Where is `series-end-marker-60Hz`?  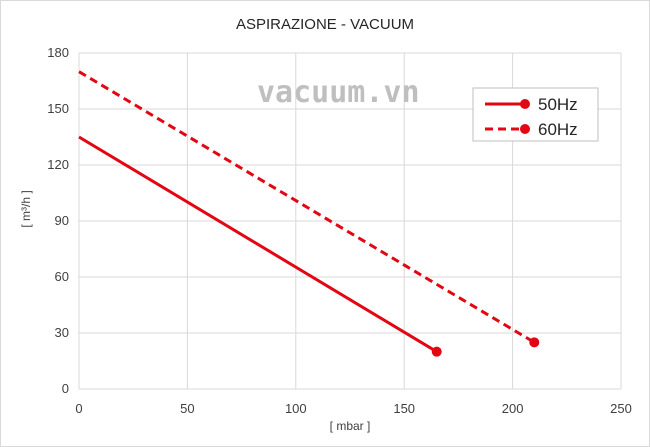 series-end-marker-60Hz is located at coordinates (534, 342).